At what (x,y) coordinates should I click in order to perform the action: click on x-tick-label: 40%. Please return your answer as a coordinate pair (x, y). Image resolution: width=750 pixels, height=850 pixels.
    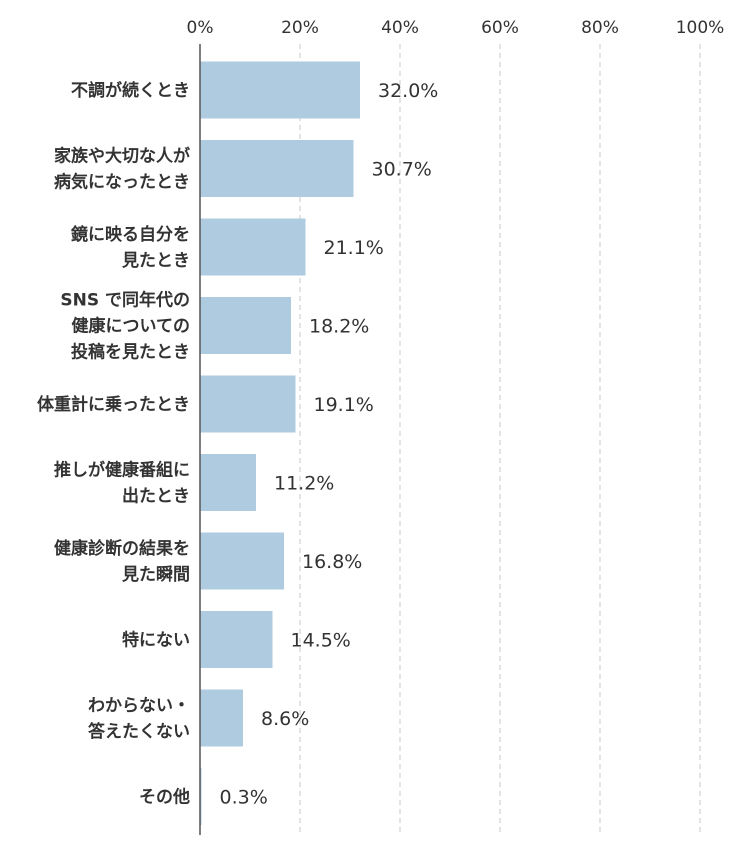
    Looking at the image, I should click on (400, 28).